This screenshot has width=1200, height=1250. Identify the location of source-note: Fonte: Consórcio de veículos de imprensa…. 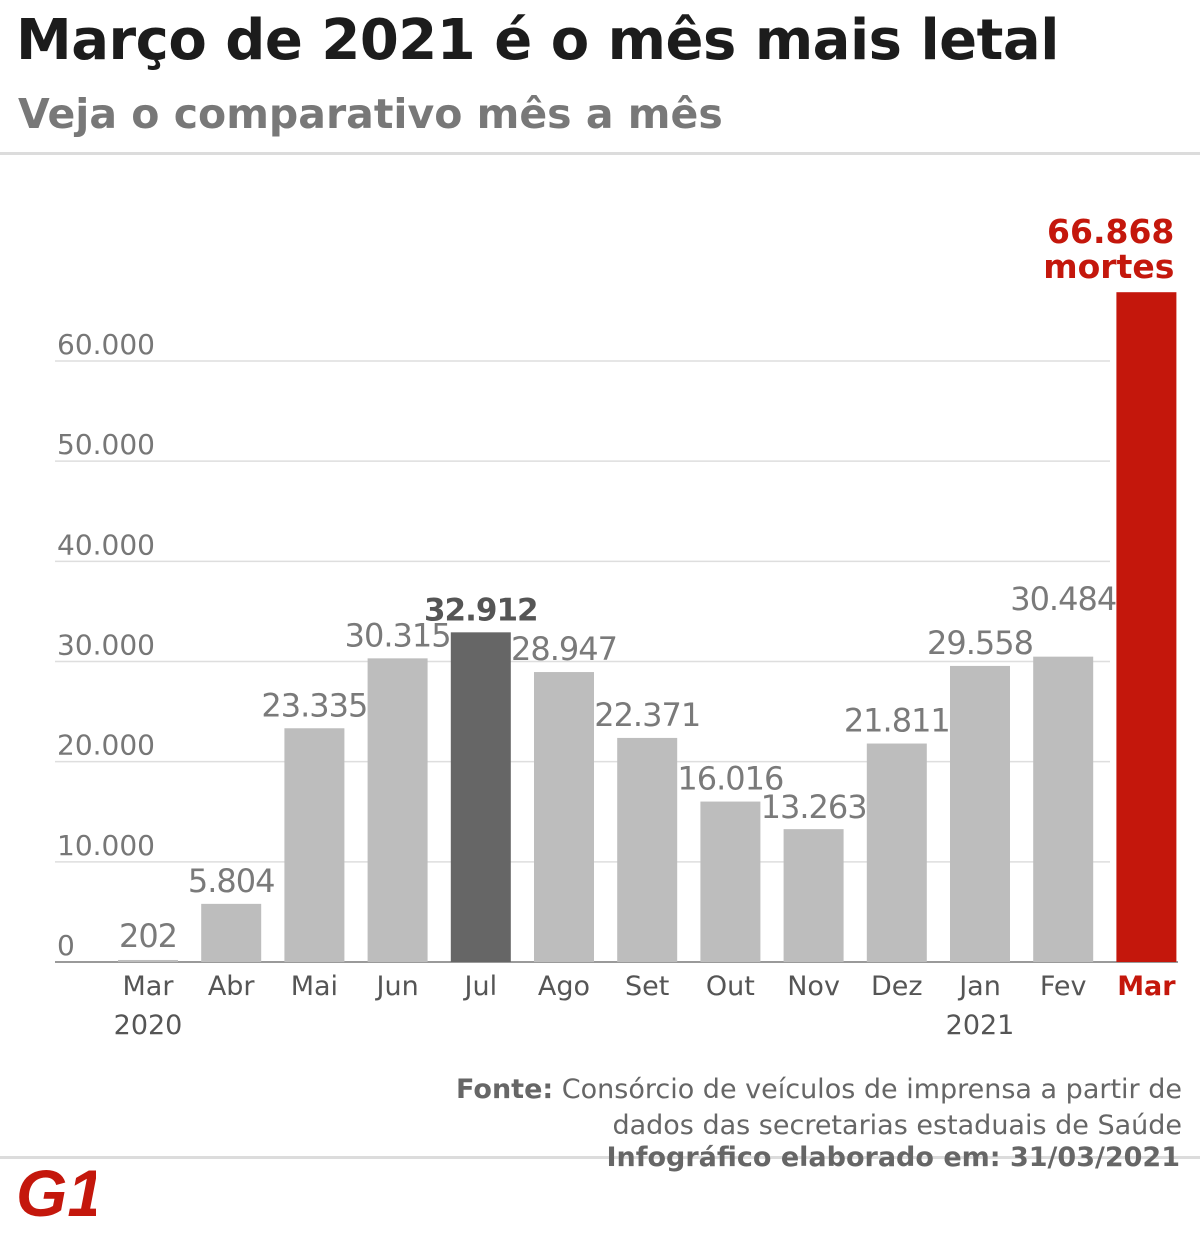
(802, 1108).